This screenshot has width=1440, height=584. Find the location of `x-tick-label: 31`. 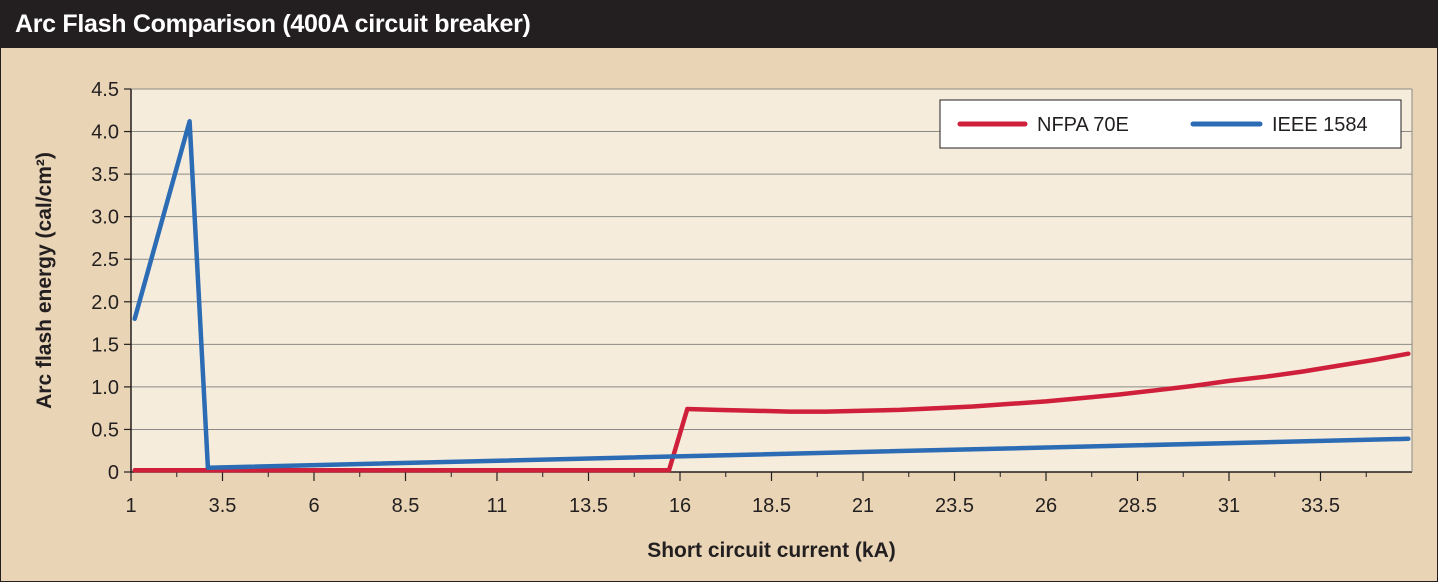

x-tick-label: 31 is located at coordinates (1229, 506).